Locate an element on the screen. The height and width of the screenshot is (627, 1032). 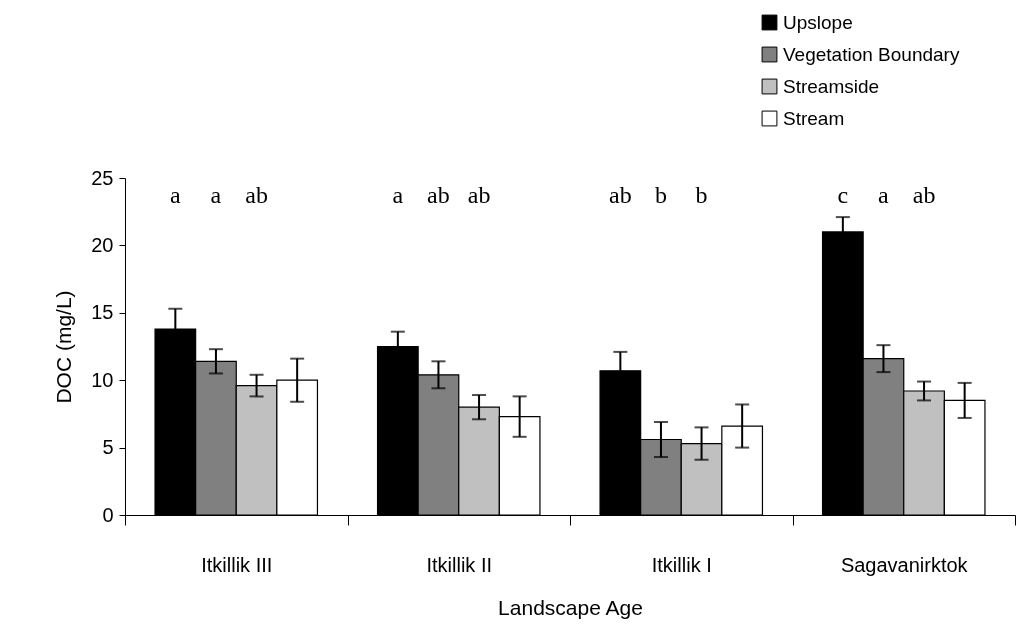
y-tick-label: 25 is located at coordinates (102, 177).